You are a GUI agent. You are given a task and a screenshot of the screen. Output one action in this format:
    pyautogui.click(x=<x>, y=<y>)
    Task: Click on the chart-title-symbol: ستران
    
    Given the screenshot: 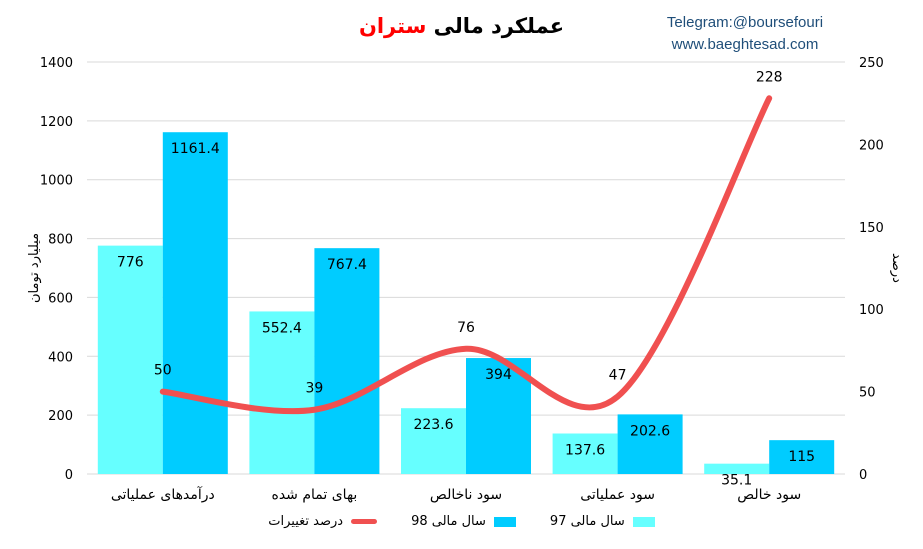 What is the action you would take?
    pyautogui.click(x=392, y=26)
    